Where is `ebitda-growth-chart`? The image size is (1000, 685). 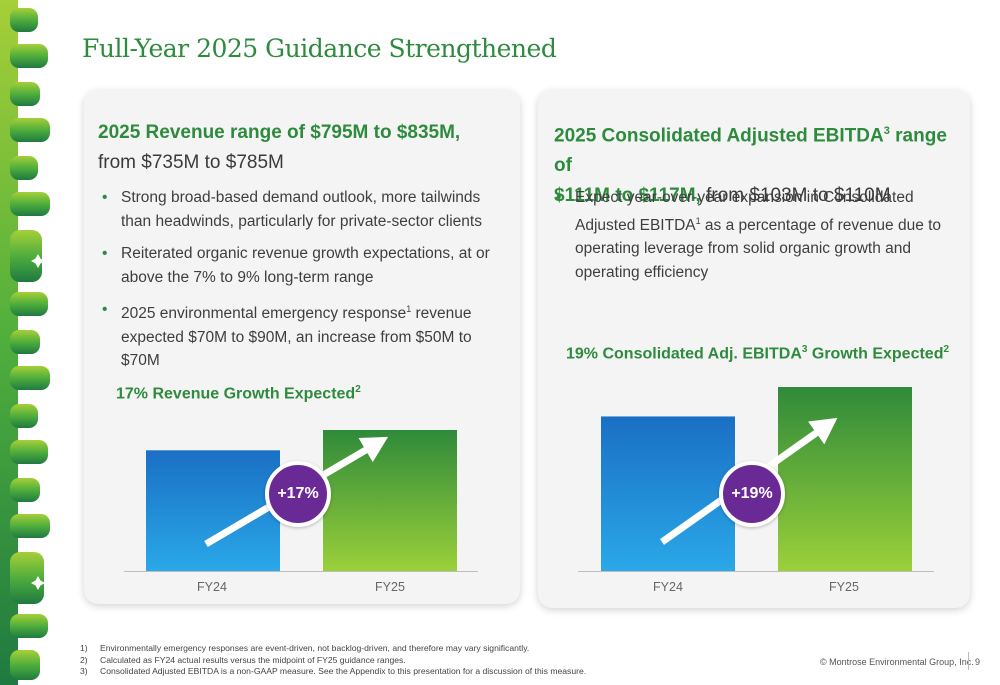 ebitda-growth-chart is located at coordinates (756, 479).